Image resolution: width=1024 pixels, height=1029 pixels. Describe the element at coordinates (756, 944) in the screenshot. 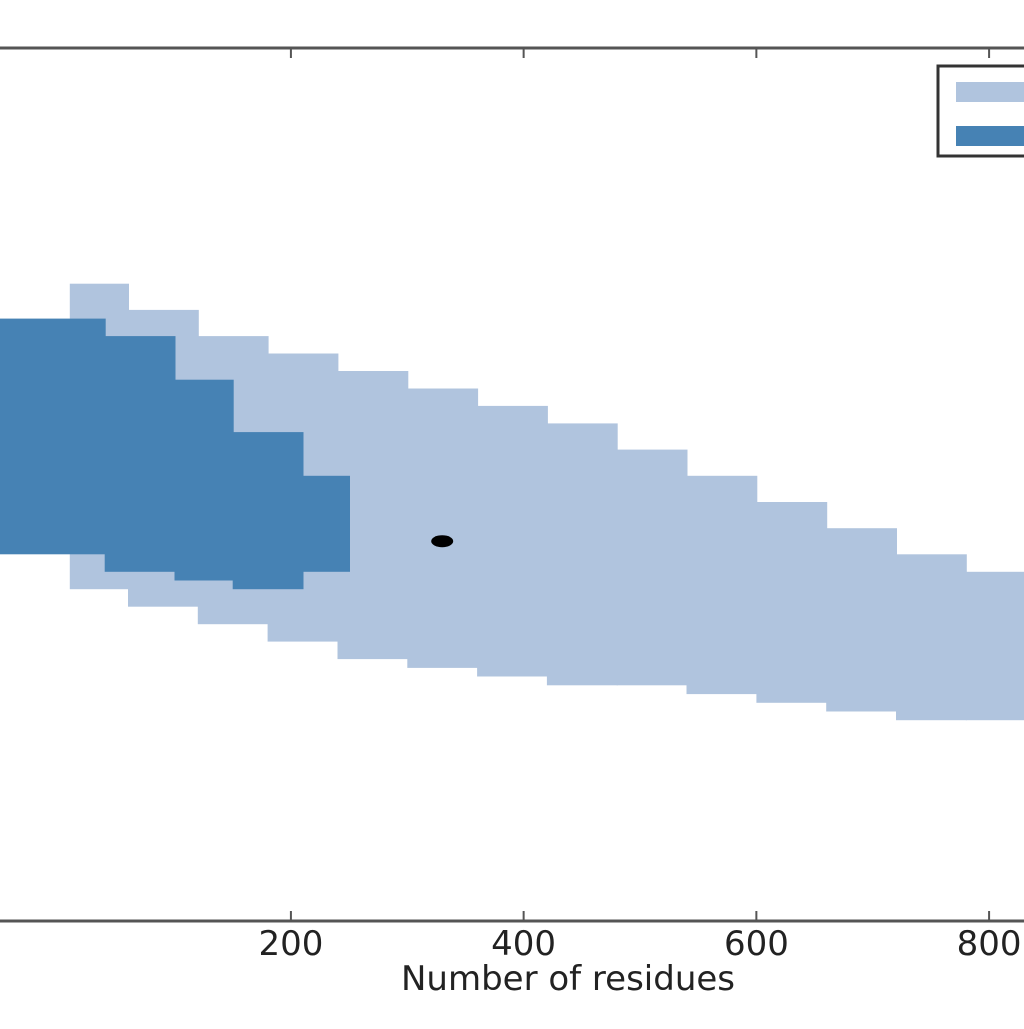

I see `x-tick-label-3: 600` at that location.